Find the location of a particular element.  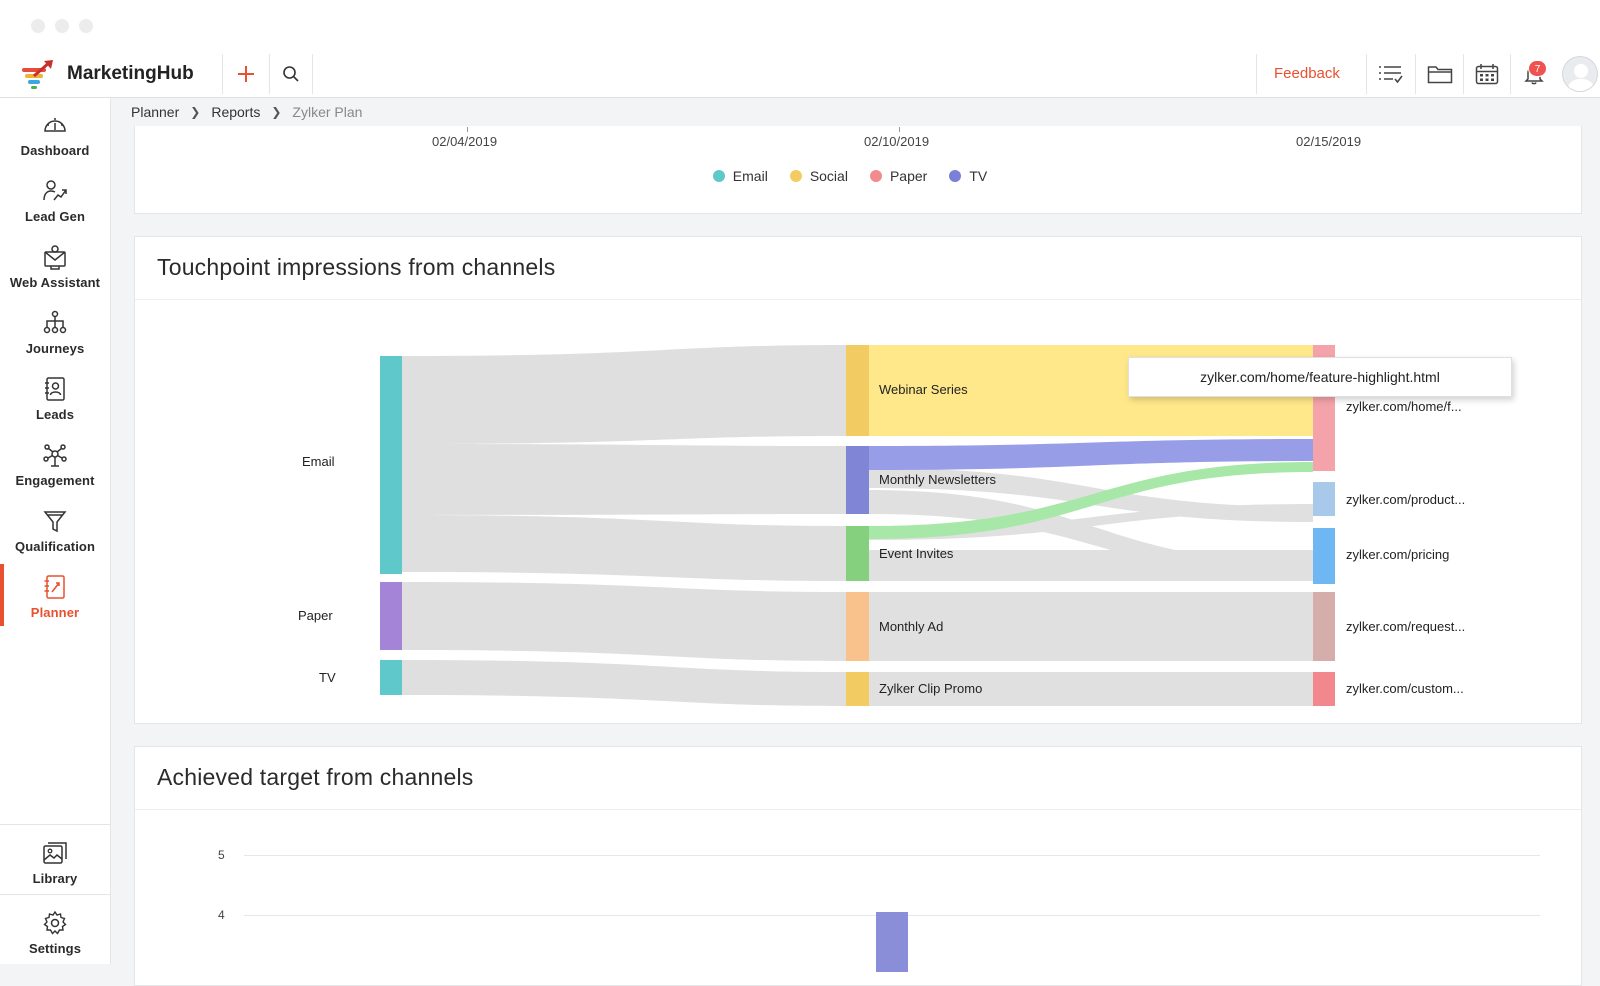

sankey-label-campaign: Monthly Newsletters is located at coordinates (938, 479).